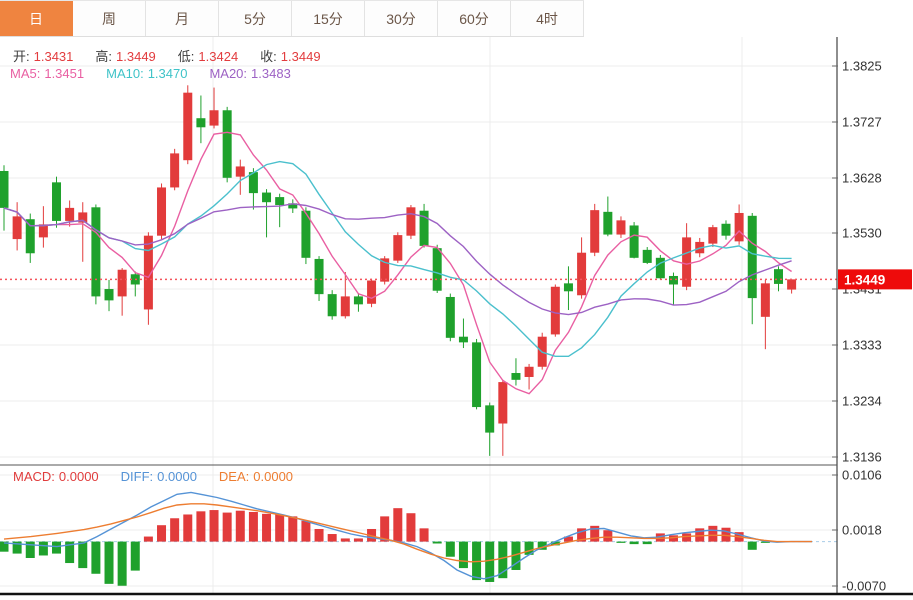  I want to click on axis-tick-label: 1.3530, so click(862, 233).